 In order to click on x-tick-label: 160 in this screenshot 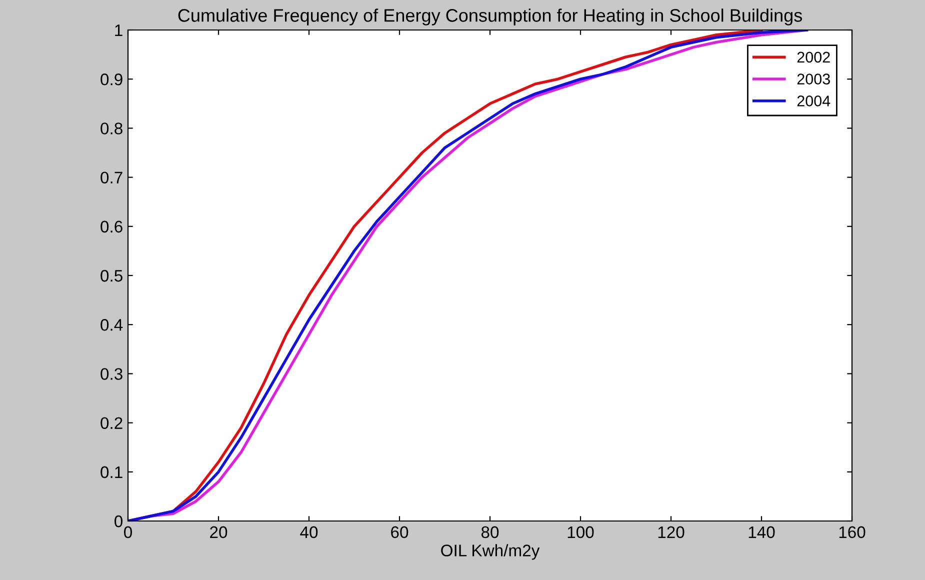, I will do `click(852, 532)`.